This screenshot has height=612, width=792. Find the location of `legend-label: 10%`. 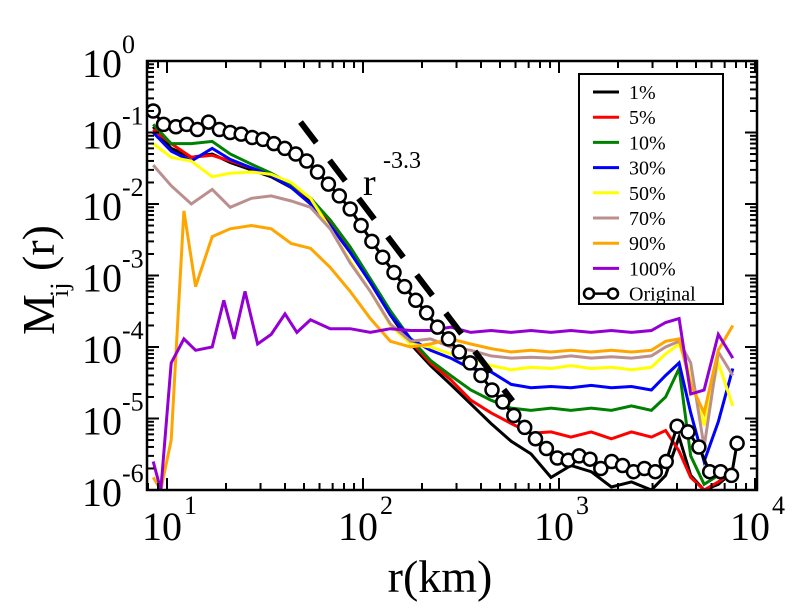

legend-label: 10% is located at coordinates (647, 143).